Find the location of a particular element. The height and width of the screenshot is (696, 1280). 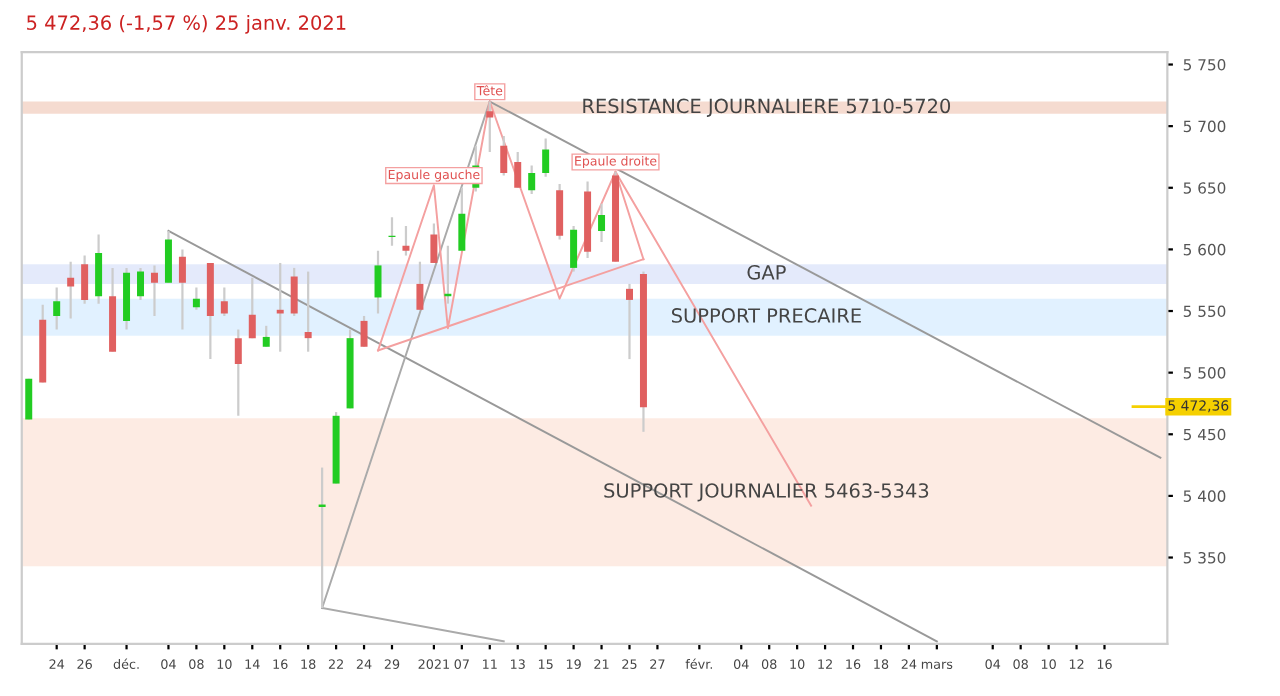

band-label: GAP is located at coordinates (766, 272).